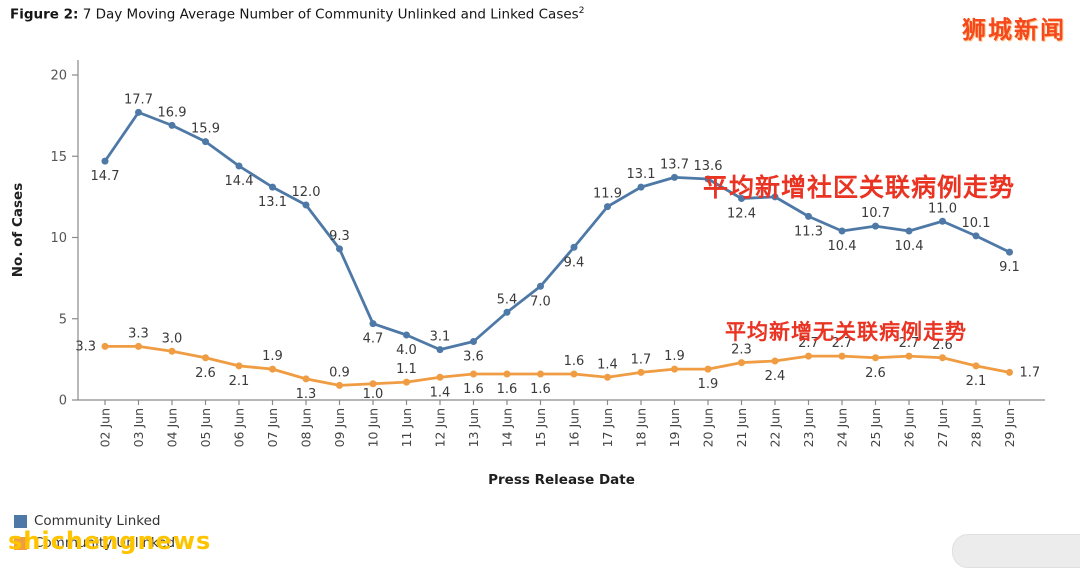 The width and height of the screenshot is (1080, 568). I want to click on value-label-community-unlinked: 3.3, so click(85, 346).